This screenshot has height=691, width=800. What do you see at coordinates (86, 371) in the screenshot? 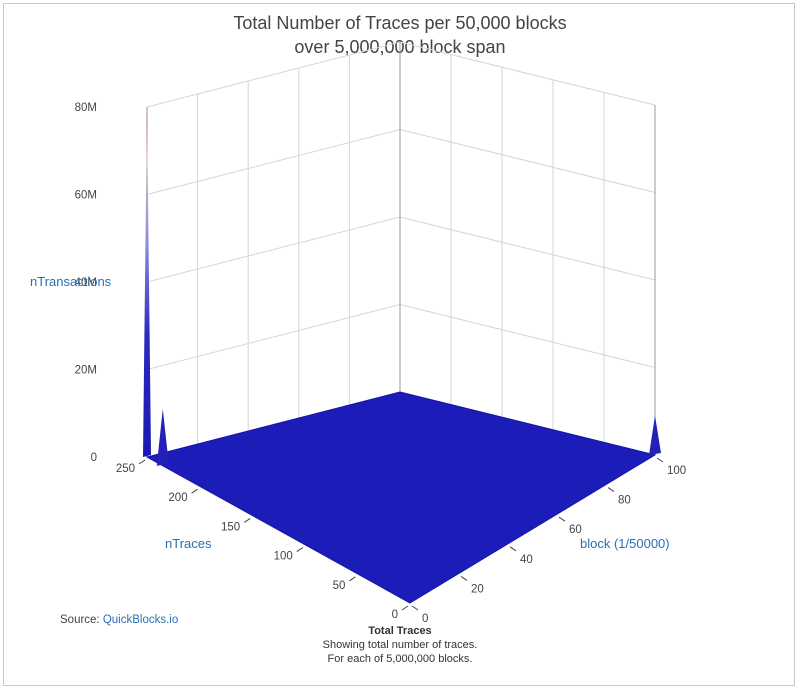
I see `z-tick-label: 20M` at bounding box center [86, 371].